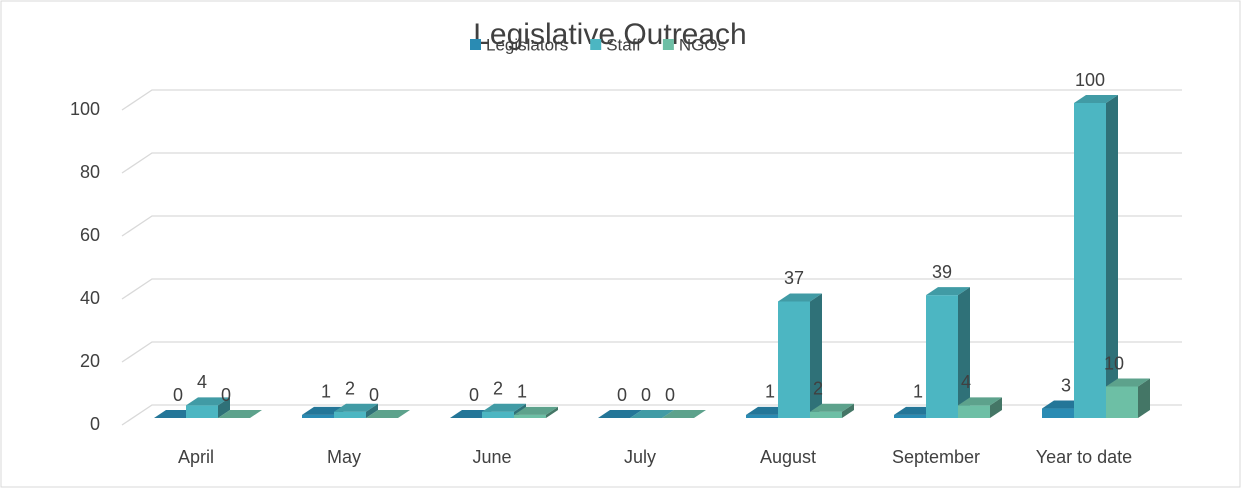  Describe the element at coordinates (95, 424) in the screenshot. I see `y-tick-label: 0` at that location.